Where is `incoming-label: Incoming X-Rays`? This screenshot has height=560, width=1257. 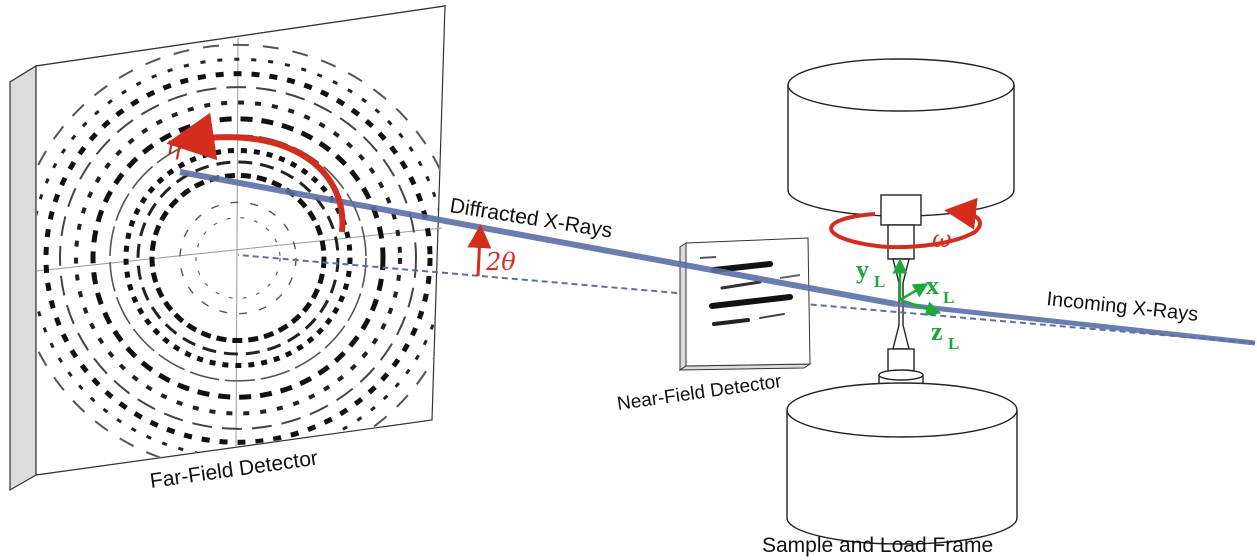
incoming-label: Incoming X-Rays is located at coordinates (1122, 307).